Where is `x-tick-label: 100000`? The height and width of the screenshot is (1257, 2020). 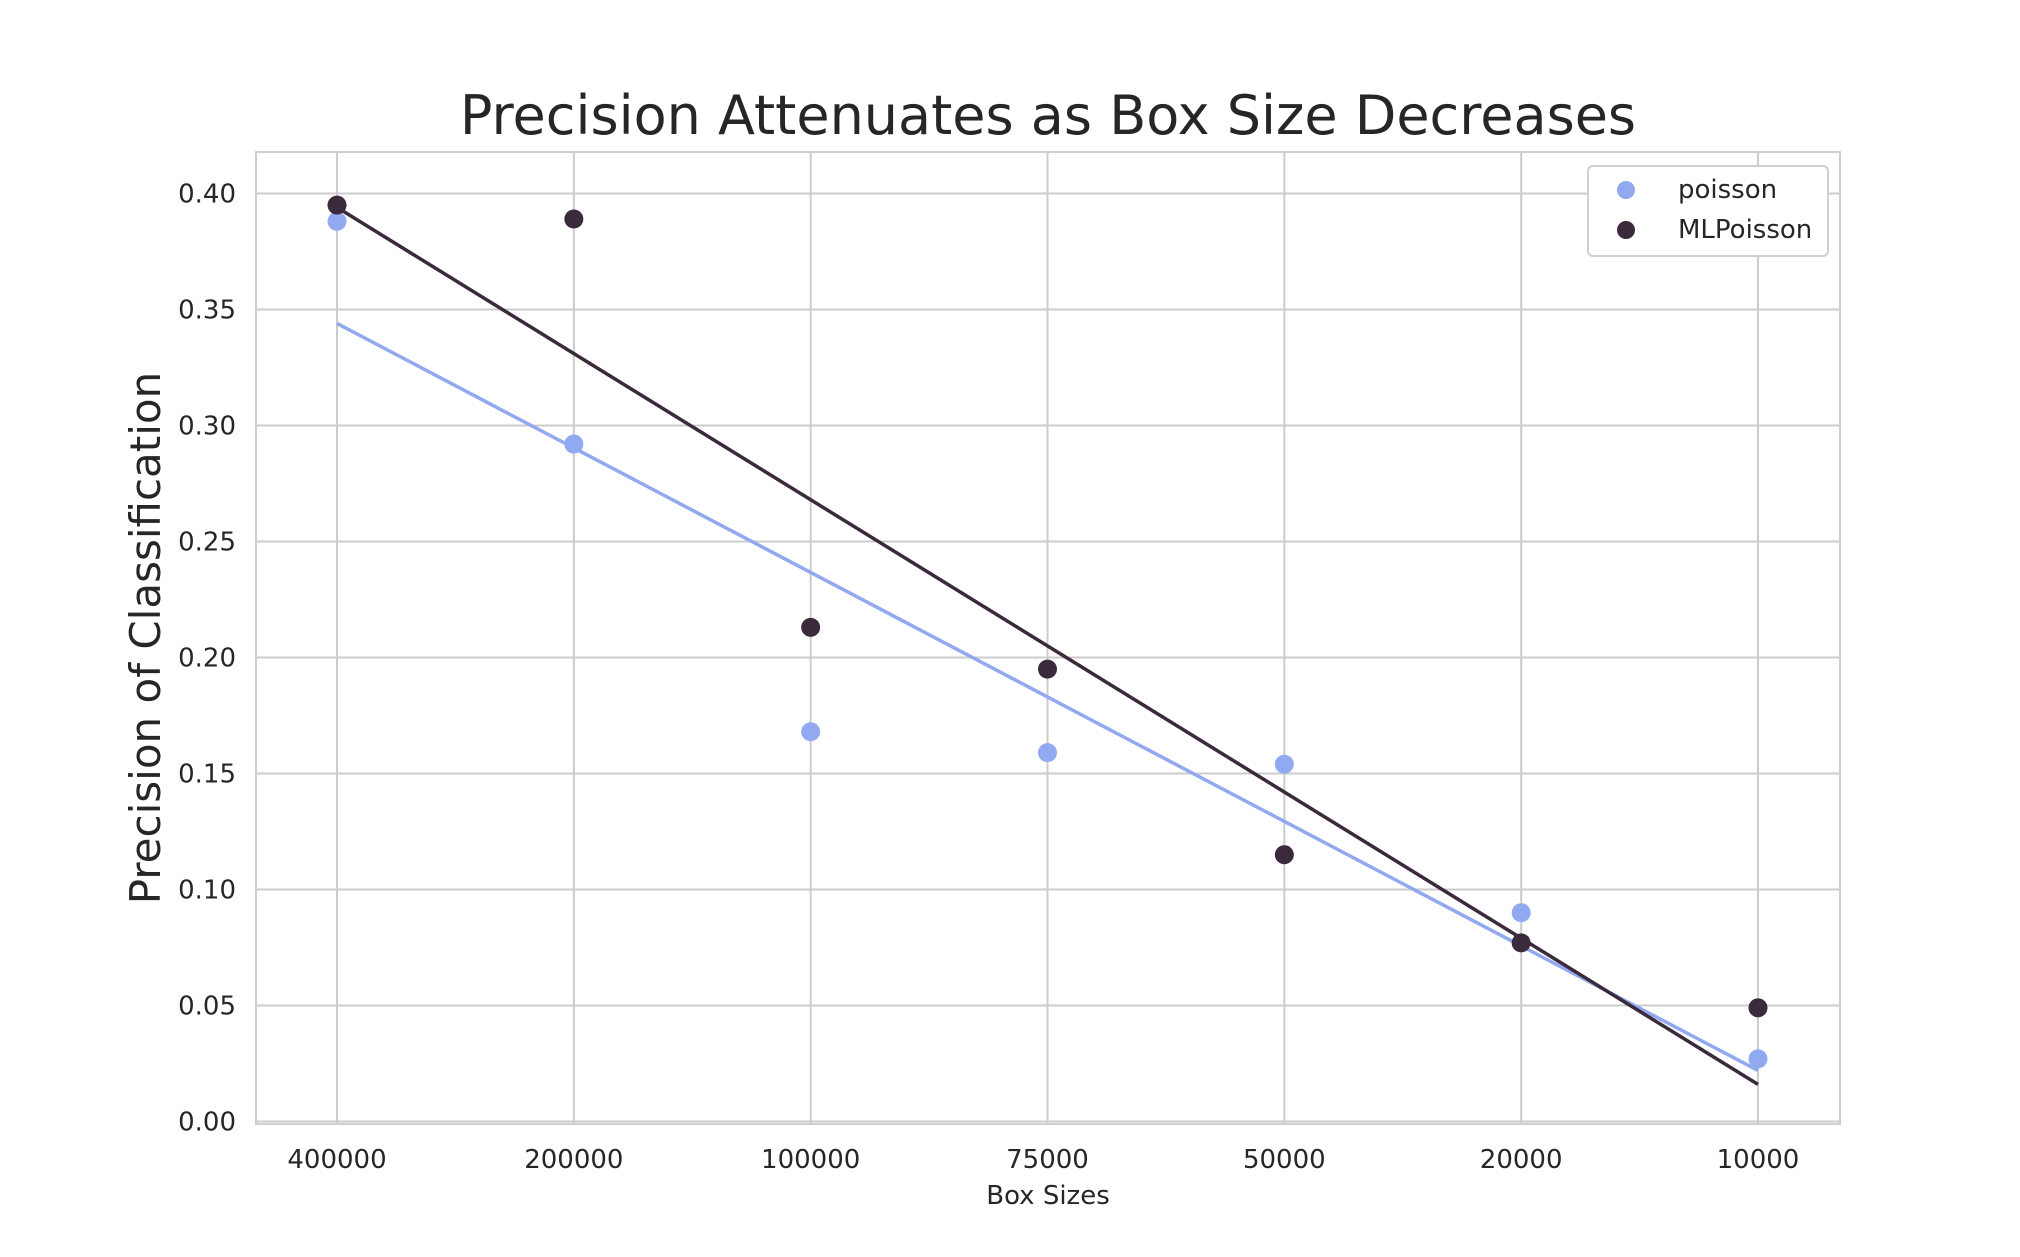
x-tick-label: 100000 is located at coordinates (810, 1160).